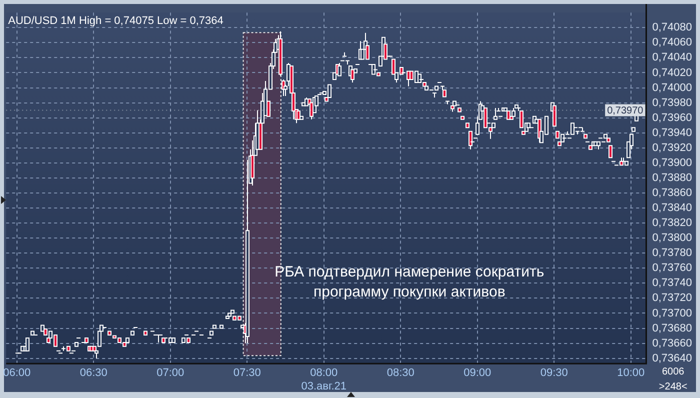  What do you see at coordinates (672, 42) in the screenshot?
I see `y-tick-label: 0,74060` at bounding box center [672, 42].